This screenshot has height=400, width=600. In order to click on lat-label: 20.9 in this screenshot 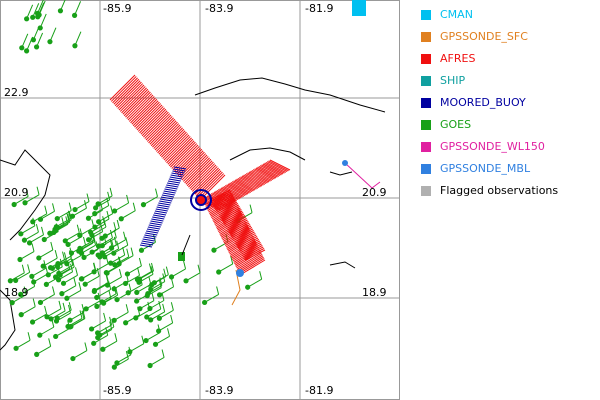, I will do `click(16, 192)`.